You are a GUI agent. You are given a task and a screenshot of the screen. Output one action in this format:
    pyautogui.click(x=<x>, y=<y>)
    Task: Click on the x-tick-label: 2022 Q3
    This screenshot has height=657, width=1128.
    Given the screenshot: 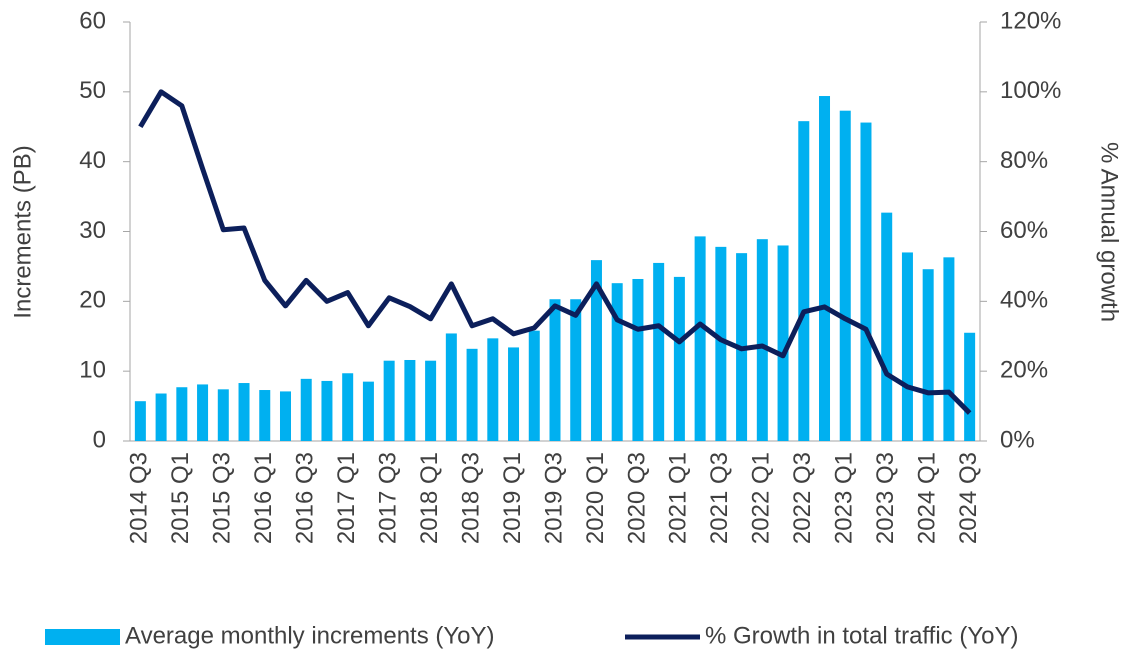 What is the action you would take?
    pyautogui.click(x=802, y=498)
    